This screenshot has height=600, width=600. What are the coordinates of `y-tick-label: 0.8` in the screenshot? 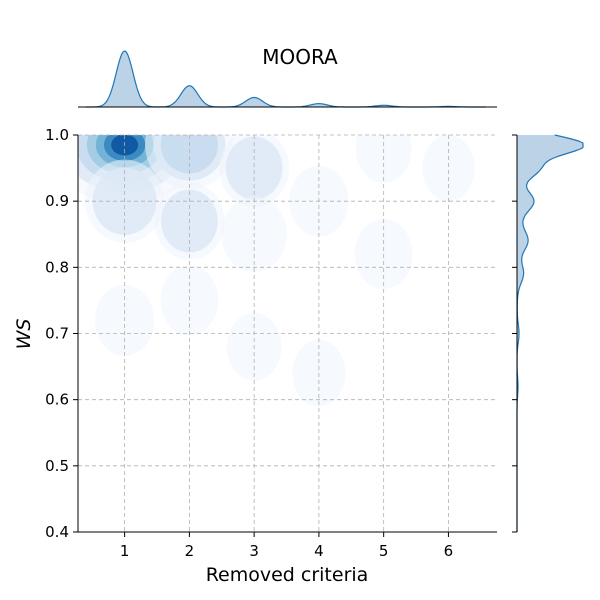 It's located at (57, 267).